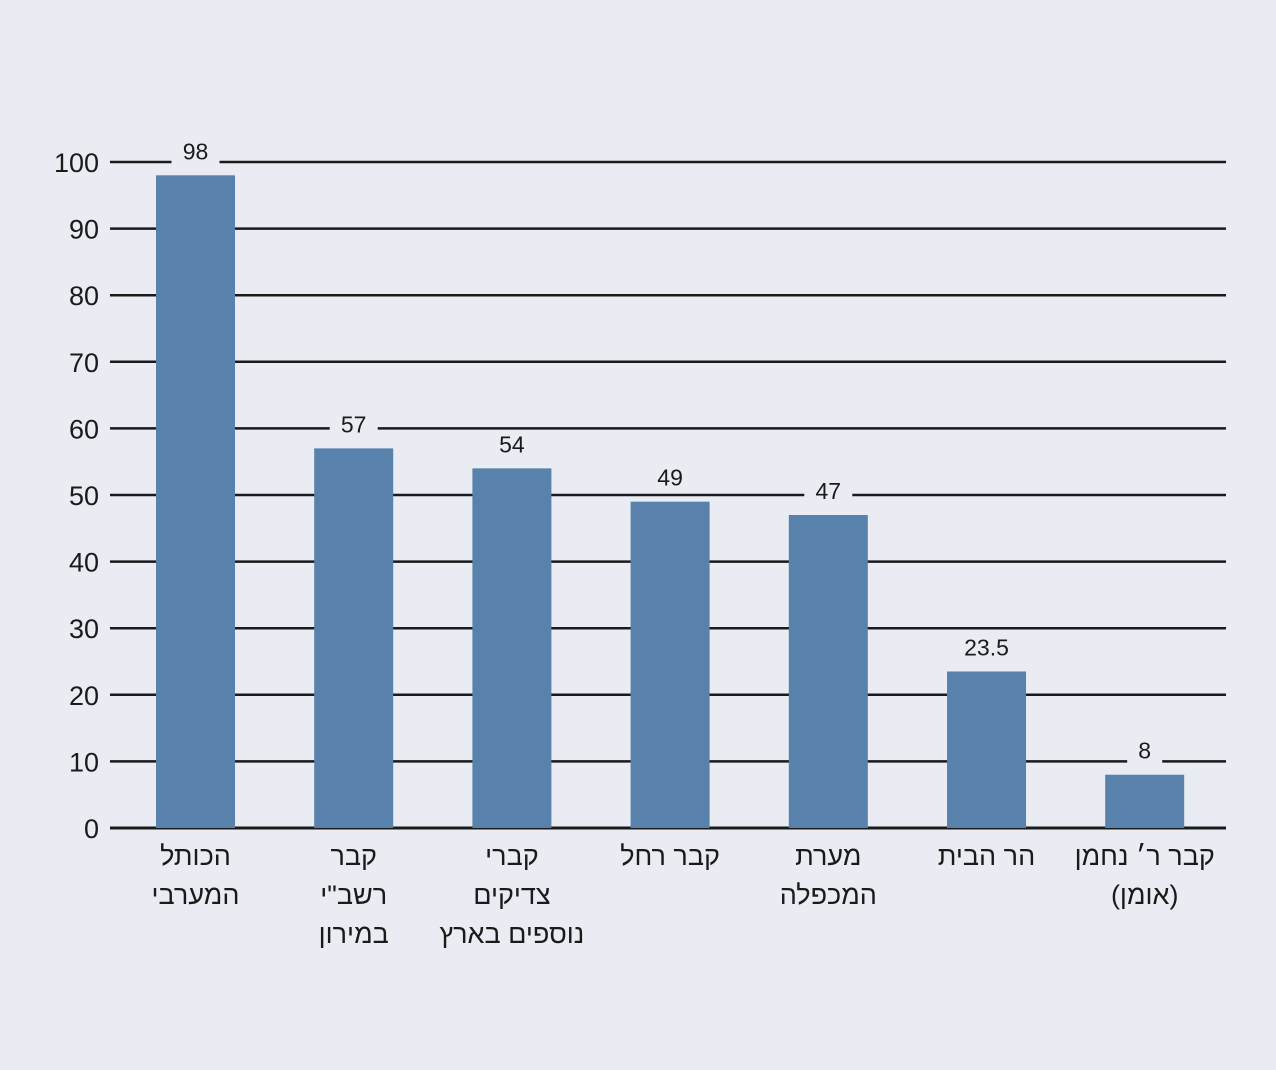  I want to click on data-label: 23.5, so click(986, 647).